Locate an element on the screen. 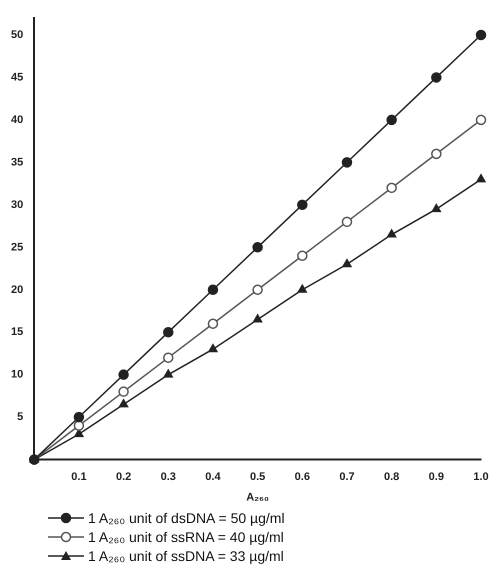 The width and height of the screenshot is (501, 578). legend-label: 1 A₂₆₀ unit of ssRNA = 40 µg/ml is located at coordinates (186, 536).